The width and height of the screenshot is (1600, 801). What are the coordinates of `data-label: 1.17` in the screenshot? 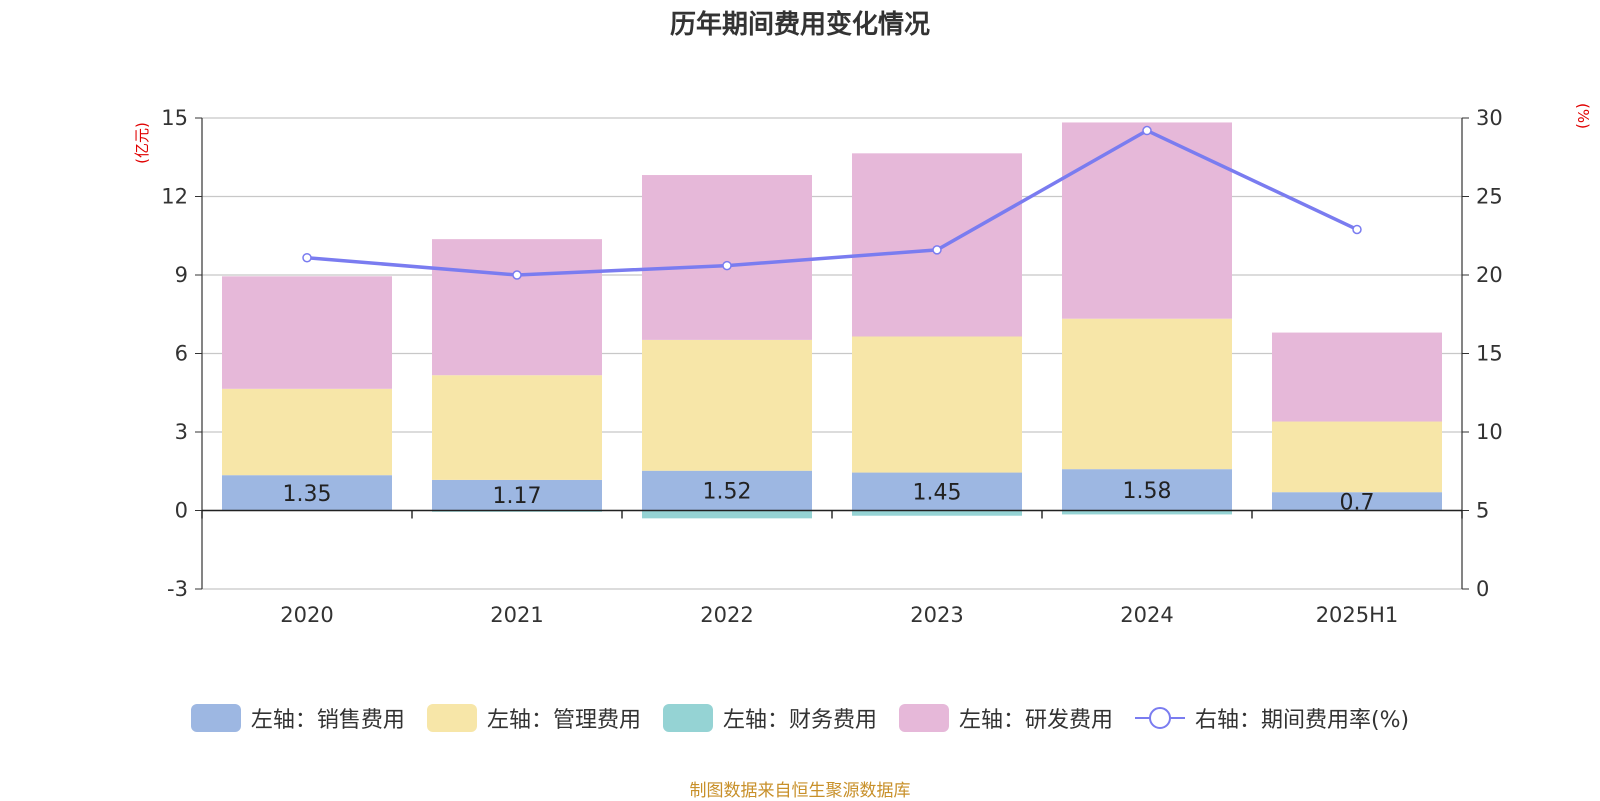 It's located at (517, 496).